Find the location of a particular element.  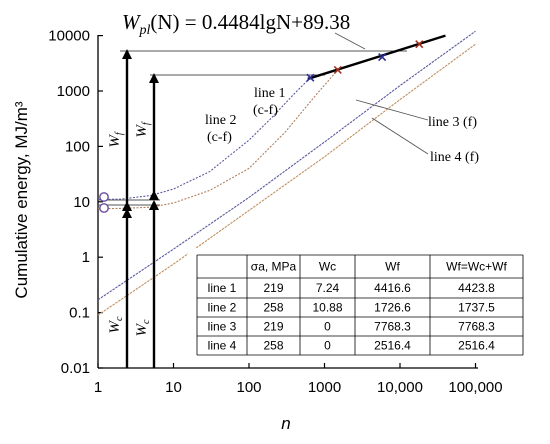

line3-label: line 3 (f) is located at coordinates (452, 122).